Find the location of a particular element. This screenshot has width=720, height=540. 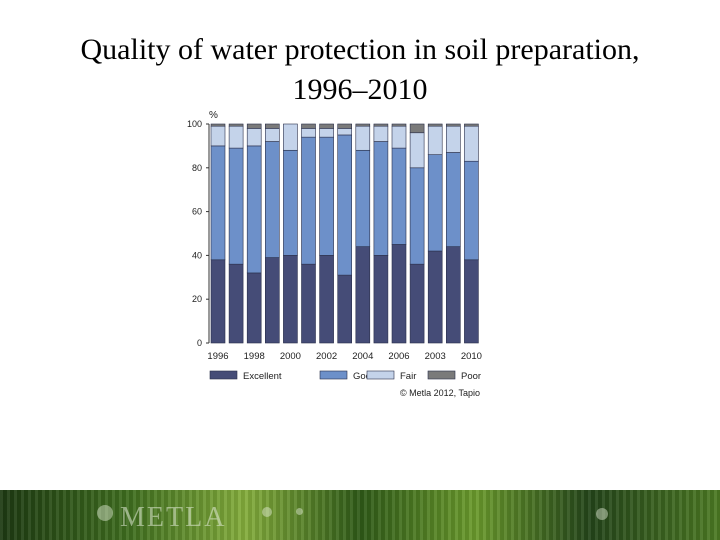

y-tick-label: 20 is located at coordinates (197, 299).